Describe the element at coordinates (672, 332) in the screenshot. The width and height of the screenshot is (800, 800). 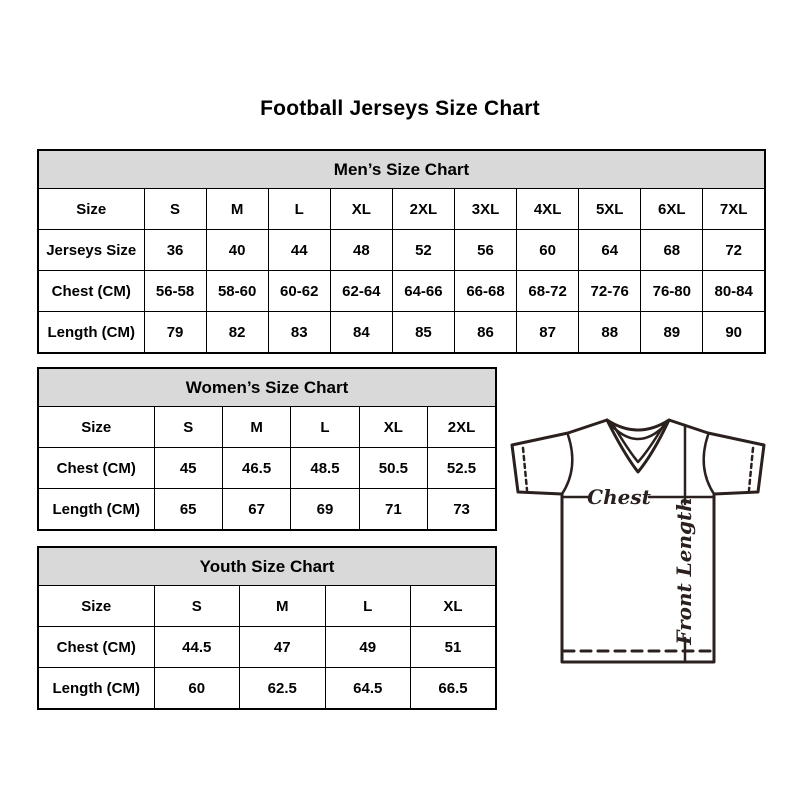
I see `value-cell: 89` at that location.